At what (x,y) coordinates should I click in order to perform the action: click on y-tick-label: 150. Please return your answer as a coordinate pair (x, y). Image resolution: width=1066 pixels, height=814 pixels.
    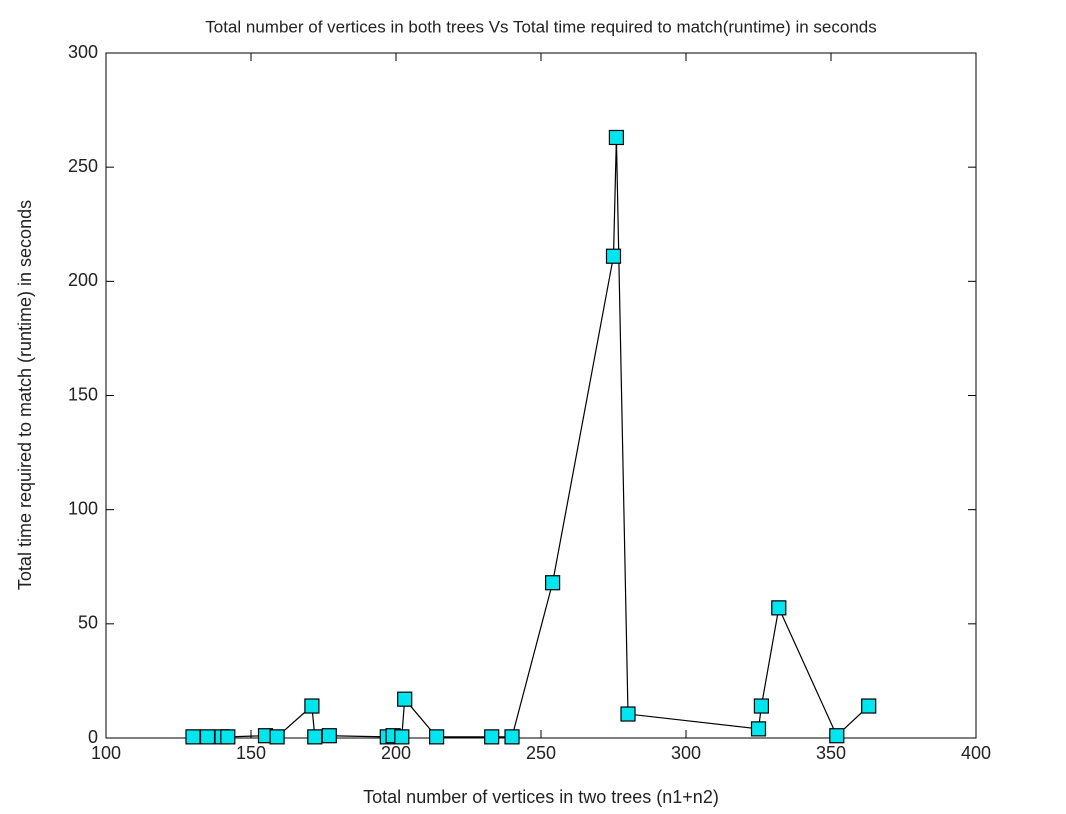
    Looking at the image, I should click on (83, 394).